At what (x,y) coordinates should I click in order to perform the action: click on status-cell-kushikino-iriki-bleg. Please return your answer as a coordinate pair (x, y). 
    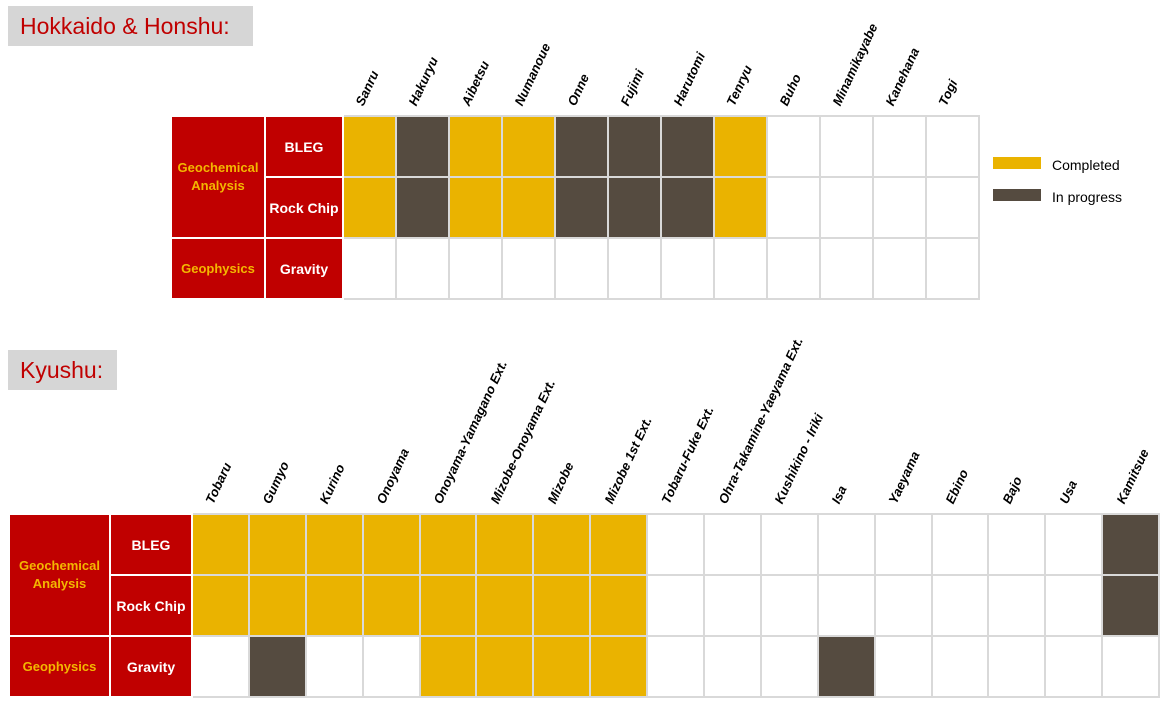
    Looking at the image, I should click on (789, 544).